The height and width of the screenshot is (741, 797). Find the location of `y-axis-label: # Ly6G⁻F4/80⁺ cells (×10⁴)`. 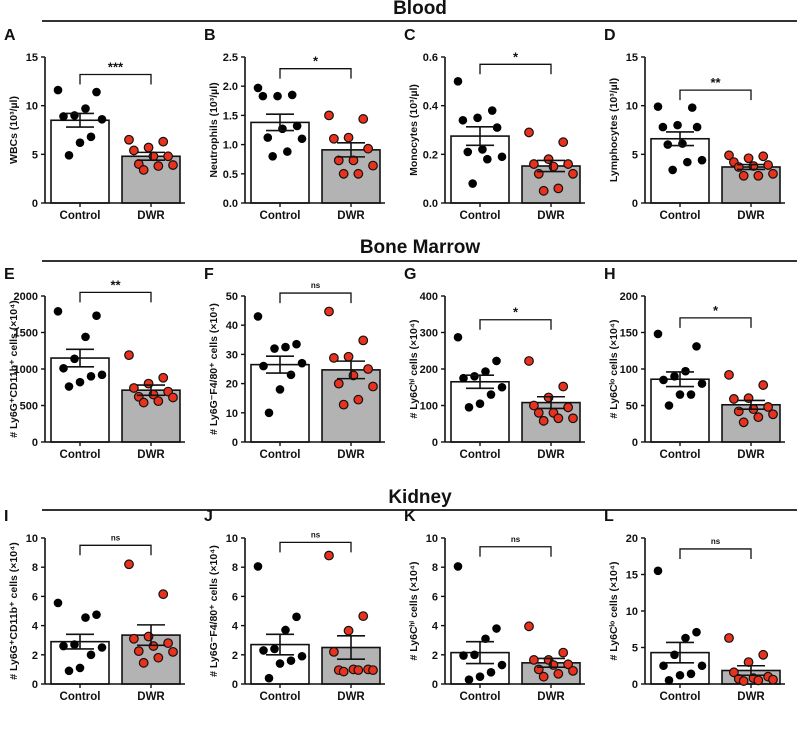

y-axis-label: # Ly6G⁻F4/80⁺ cells (×10⁴) is located at coordinates (214, 369).